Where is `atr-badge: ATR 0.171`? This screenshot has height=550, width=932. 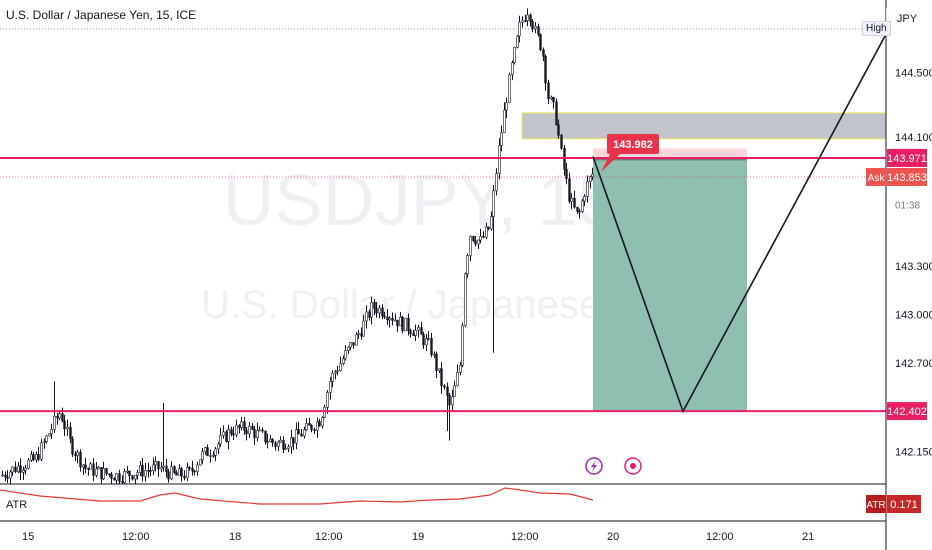
atr-badge: ATR 0.171 is located at coordinates (893, 504).